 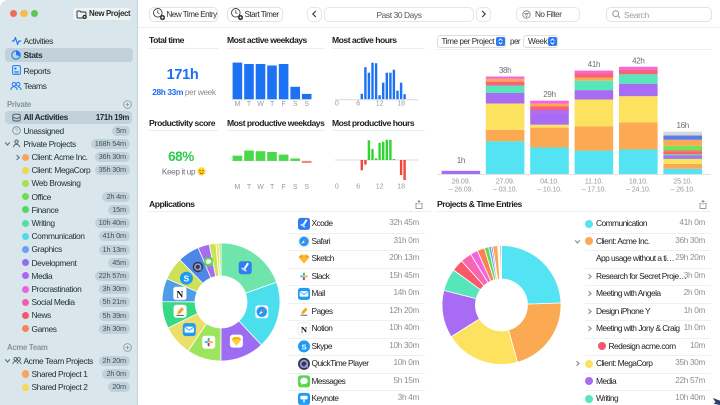 I want to click on svg-text: 1h, so click(x=461, y=160).